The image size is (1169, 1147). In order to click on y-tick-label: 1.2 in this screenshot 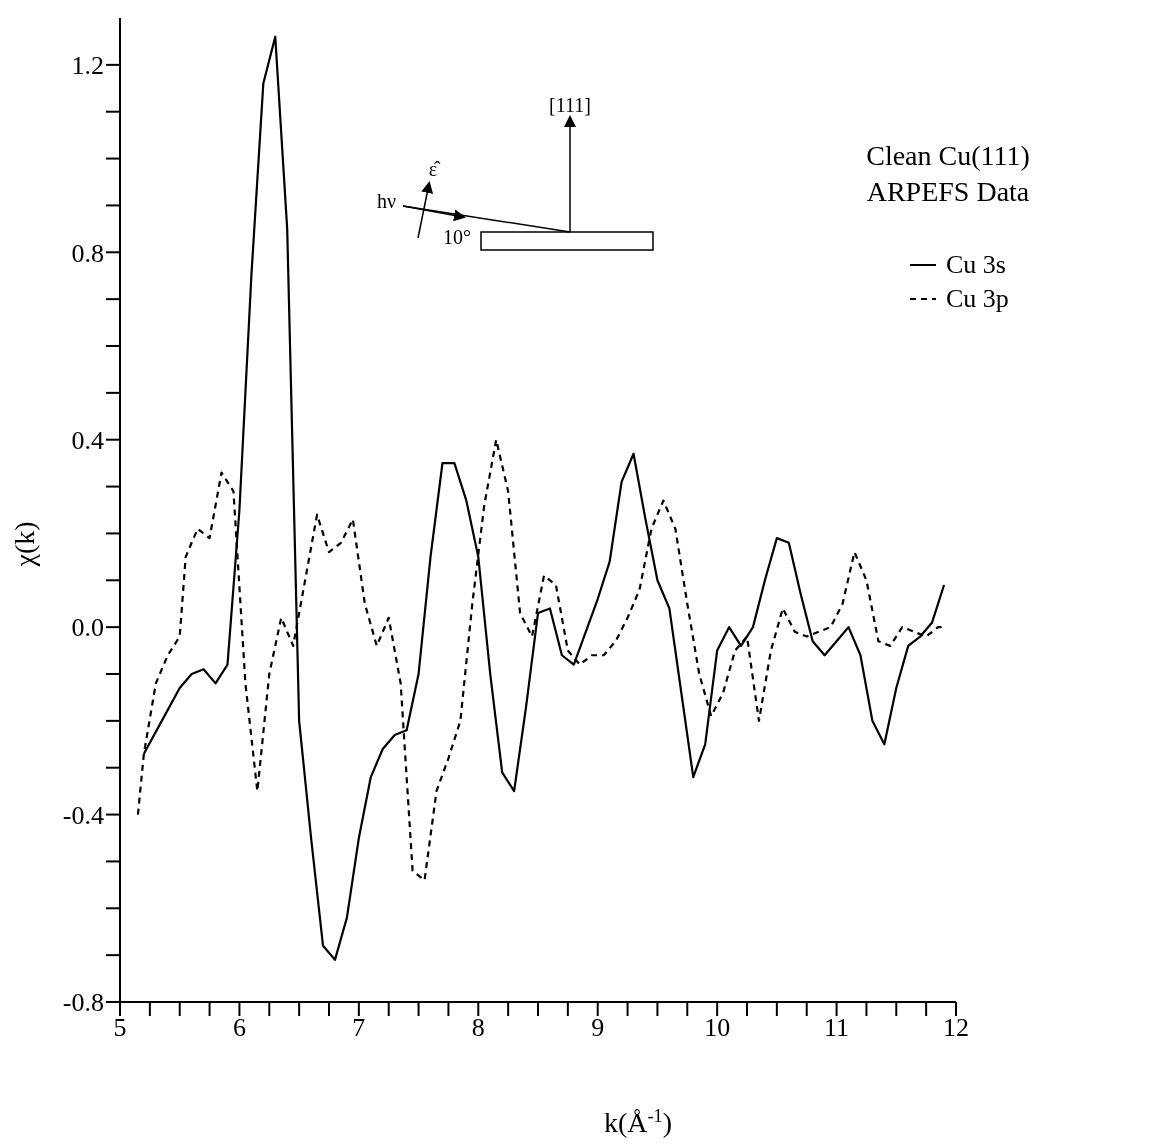, I will do `click(87, 66)`.